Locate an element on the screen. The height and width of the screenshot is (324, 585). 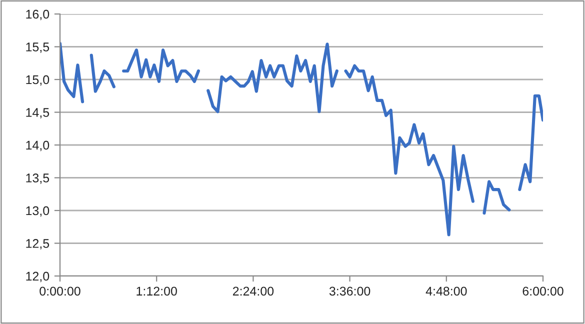
y-tick-label: 14,5 is located at coordinates (38, 113).